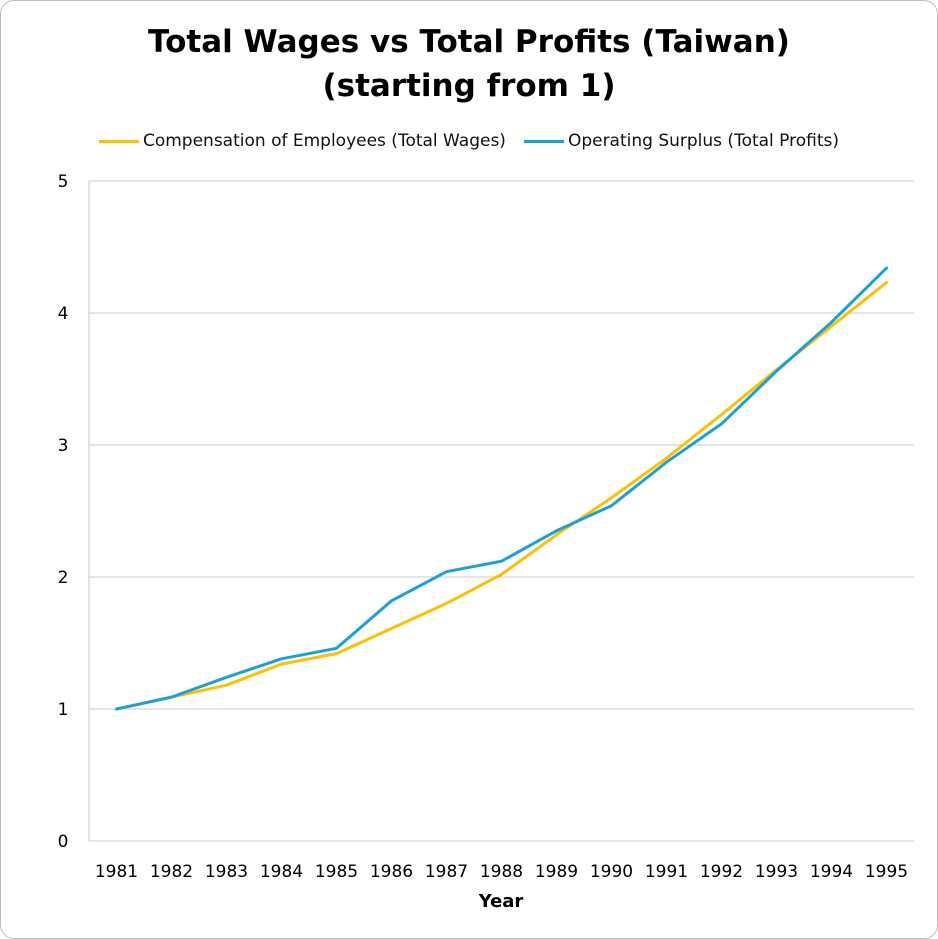 This screenshot has width=938, height=939. What do you see at coordinates (703, 141) in the screenshot?
I see `legend-label-profits: Operating Surplus (Total Profits)` at bounding box center [703, 141].